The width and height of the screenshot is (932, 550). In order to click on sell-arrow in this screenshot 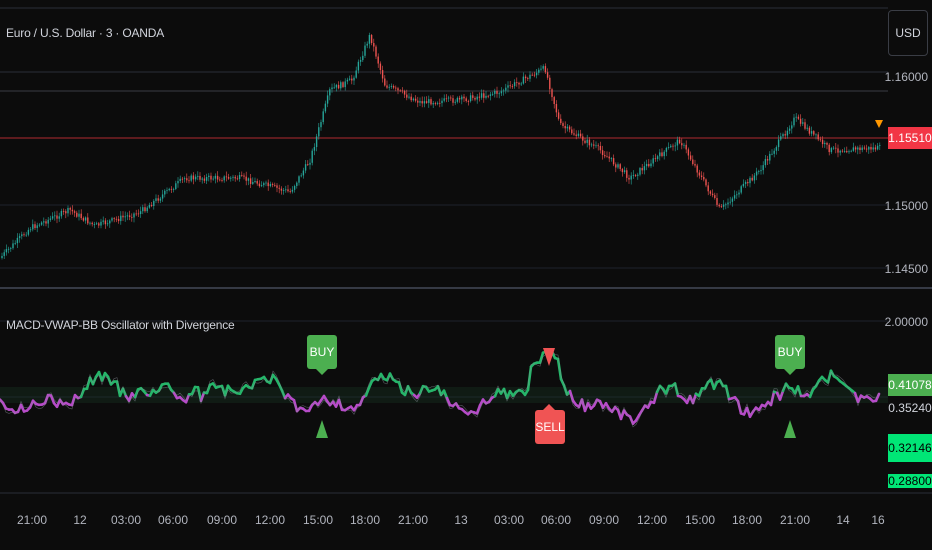, I will do `click(549, 357)`.